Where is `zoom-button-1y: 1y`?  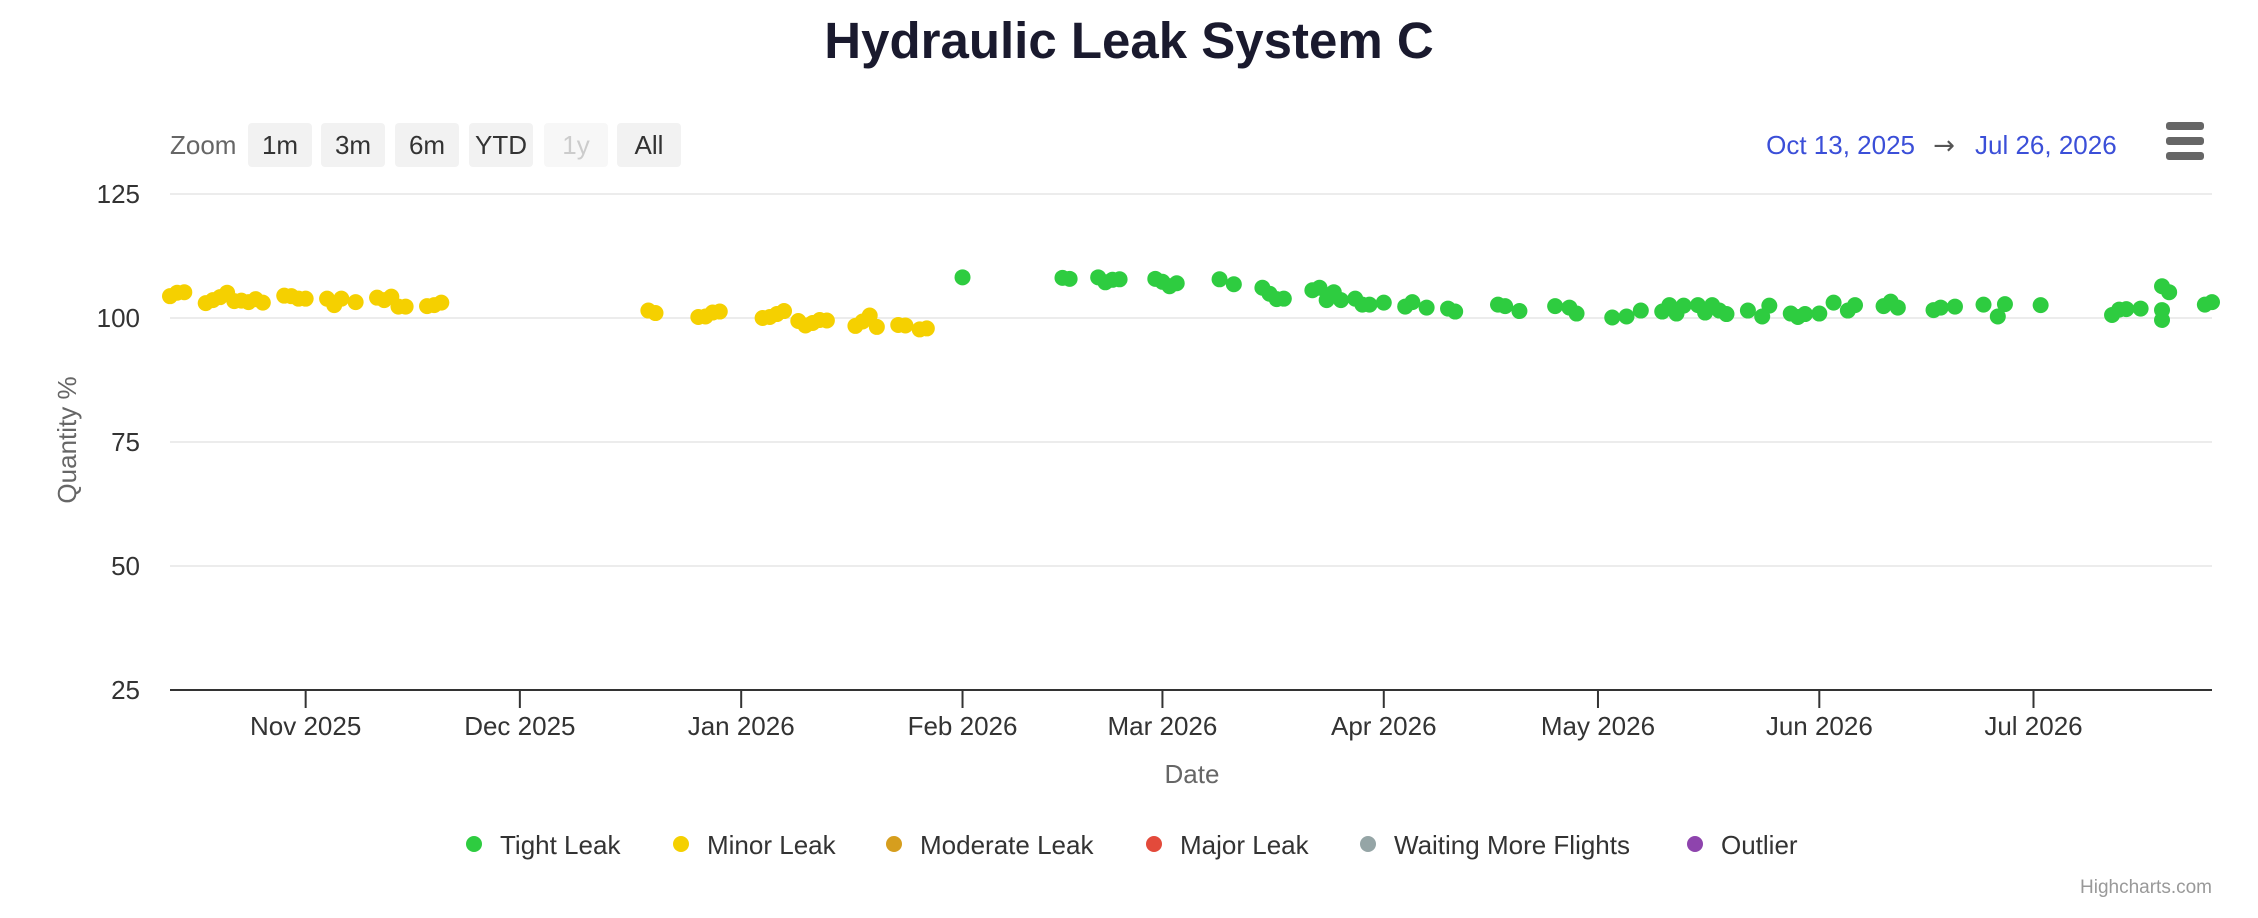
zoom-button-1y: 1y is located at coordinates (576, 145).